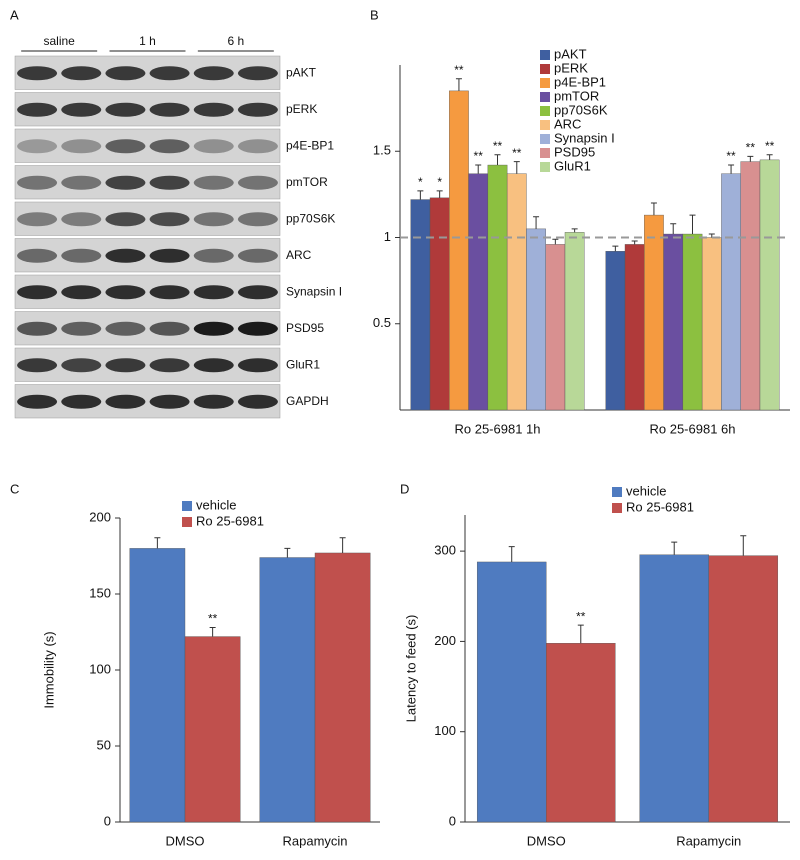 The width and height of the screenshot is (800, 860). I want to click on y-tick-label: 1.5, so click(382, 150).